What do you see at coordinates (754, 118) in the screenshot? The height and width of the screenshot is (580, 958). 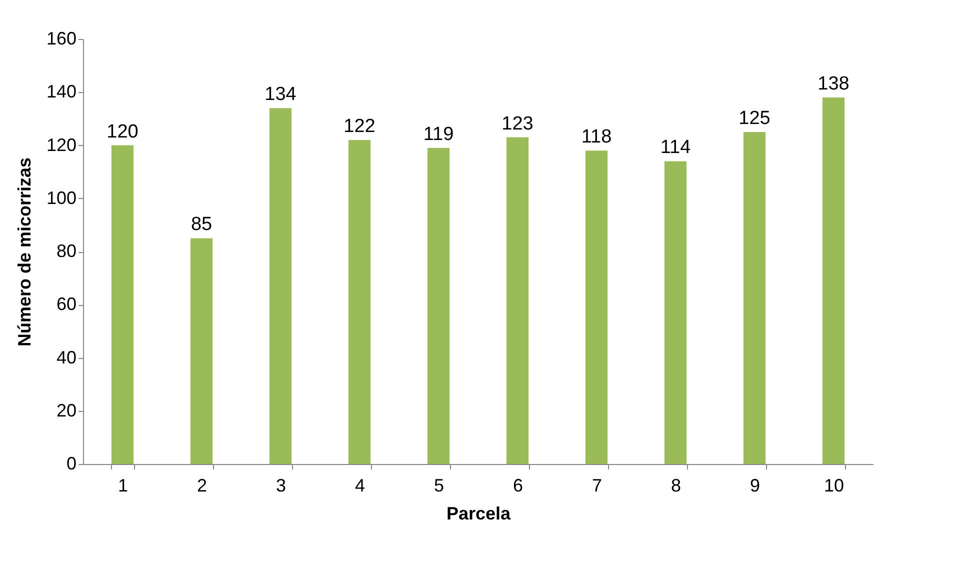 I see `data-label: 125` at bounding box center [754, 118].